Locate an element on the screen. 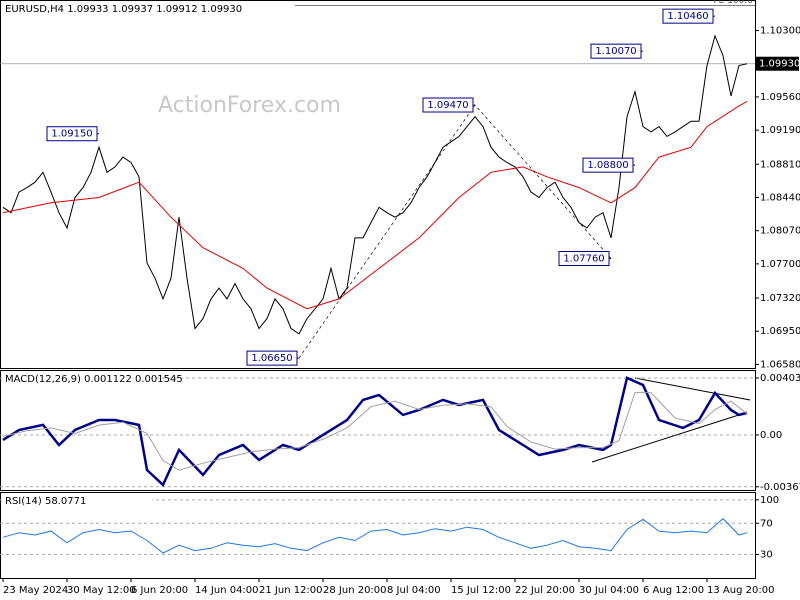  y-tick-label: 1.08440 is located at coordinates (780, 197).